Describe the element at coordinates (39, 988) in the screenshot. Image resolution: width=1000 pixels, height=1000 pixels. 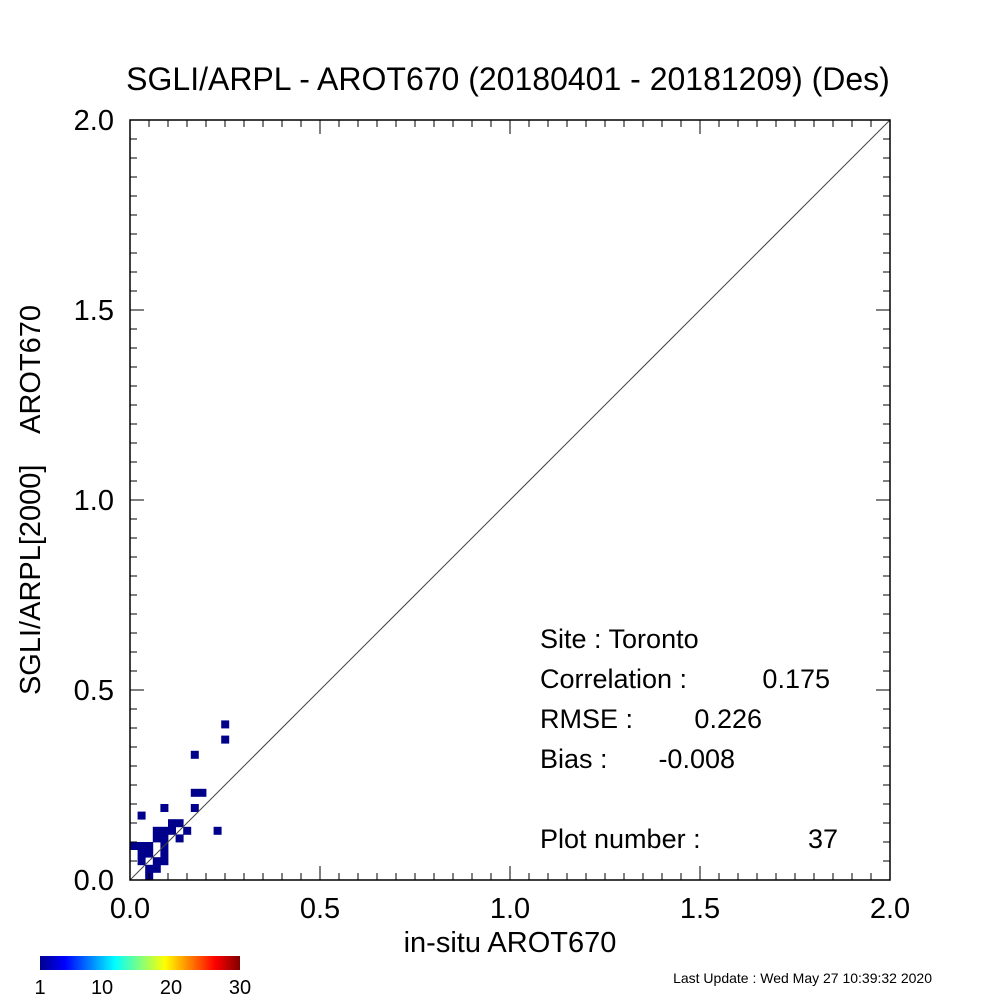
I see `colorbar-tick-label: 1` at that location.